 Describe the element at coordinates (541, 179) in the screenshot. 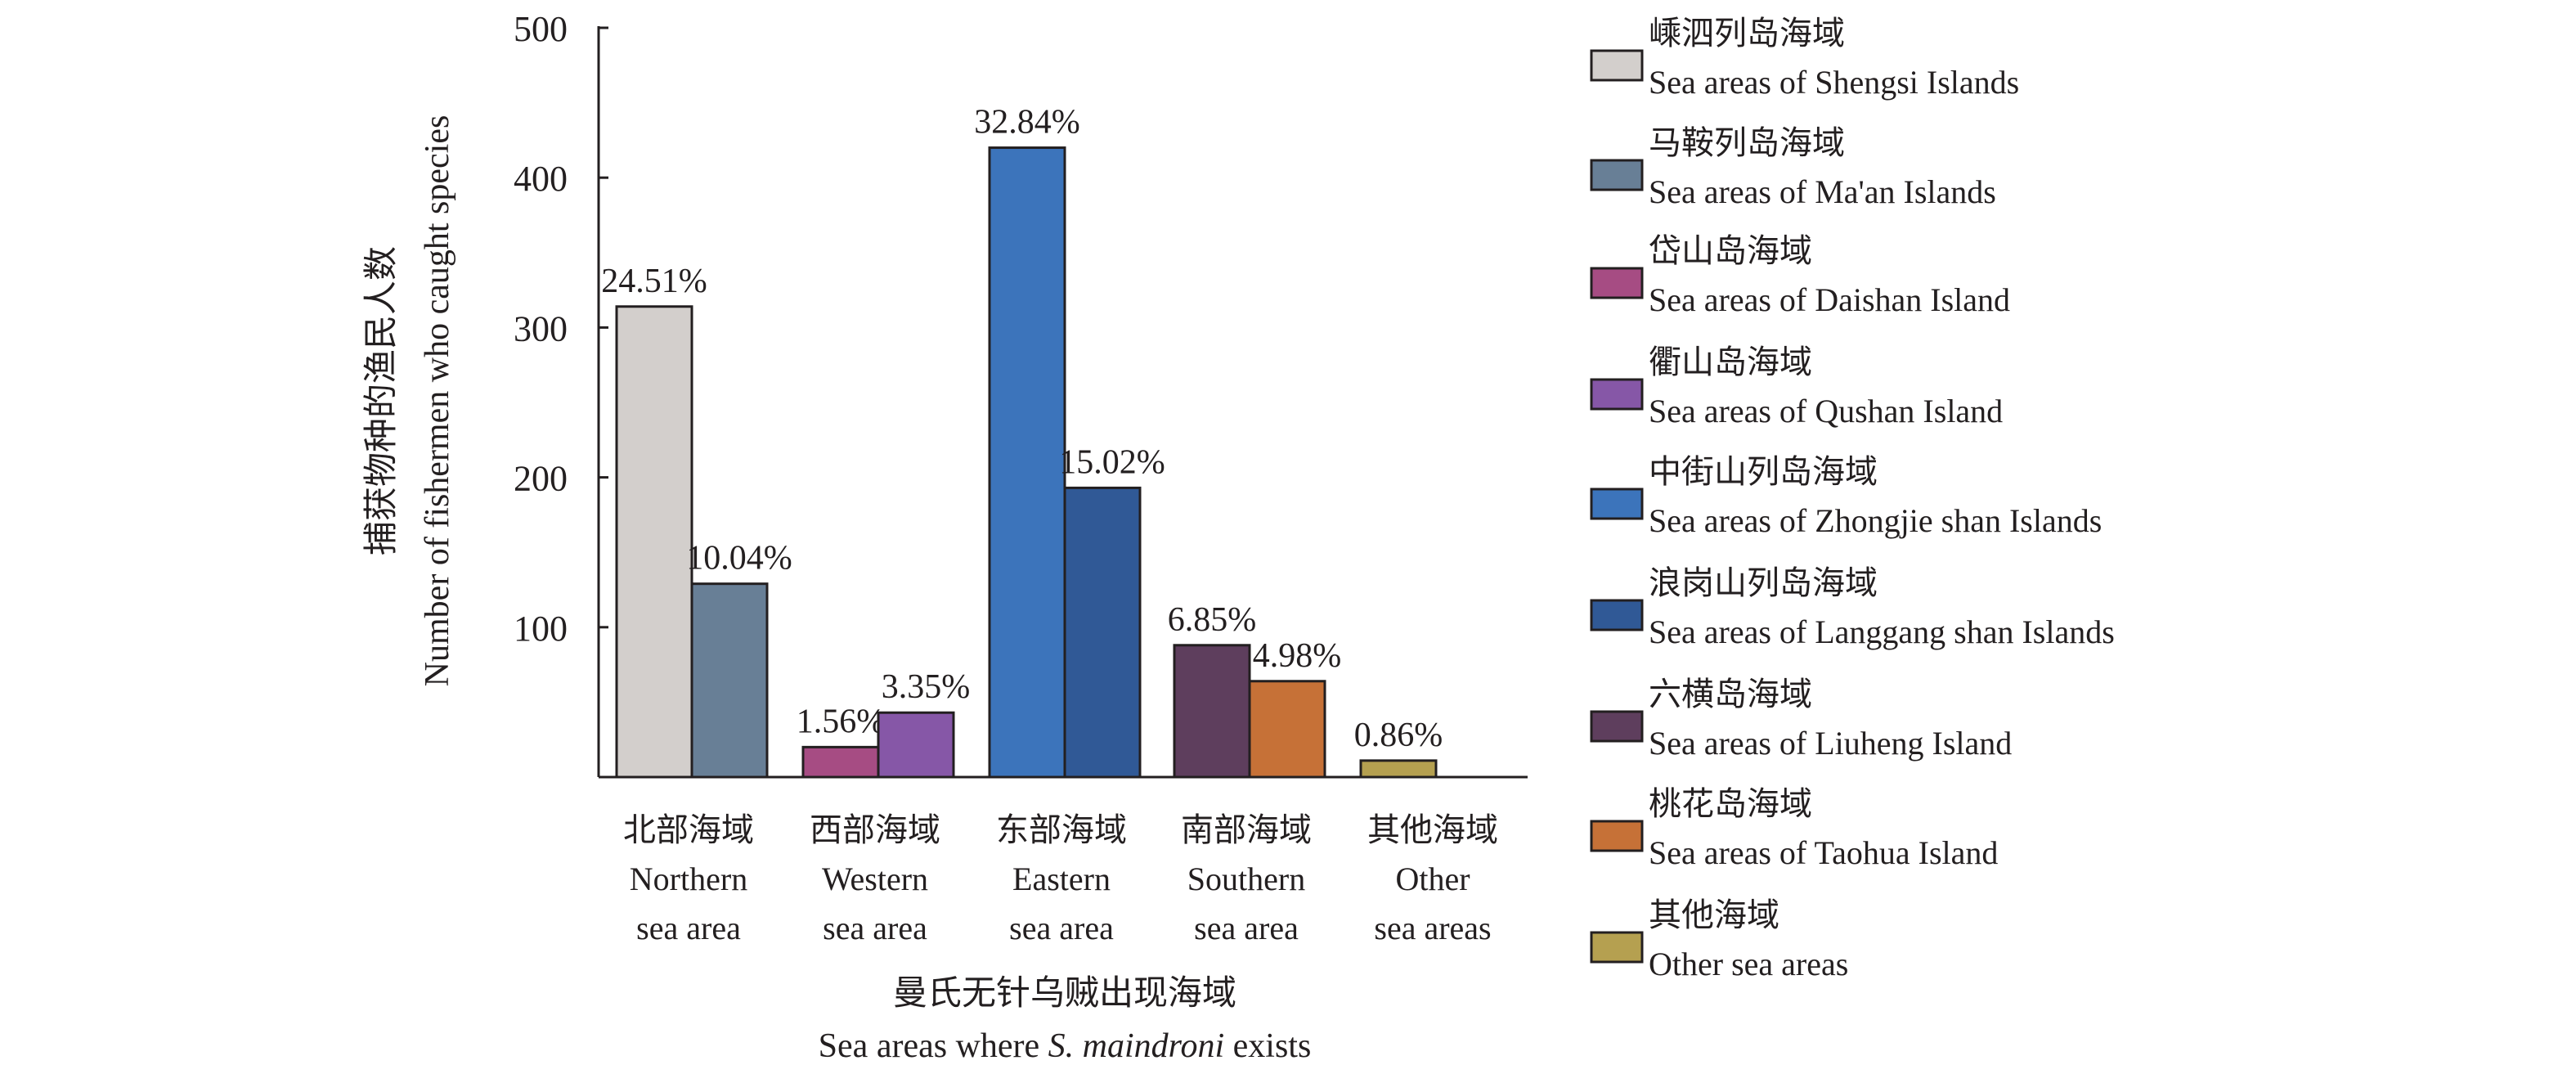

I see `y-tick-label: 400` at that location.